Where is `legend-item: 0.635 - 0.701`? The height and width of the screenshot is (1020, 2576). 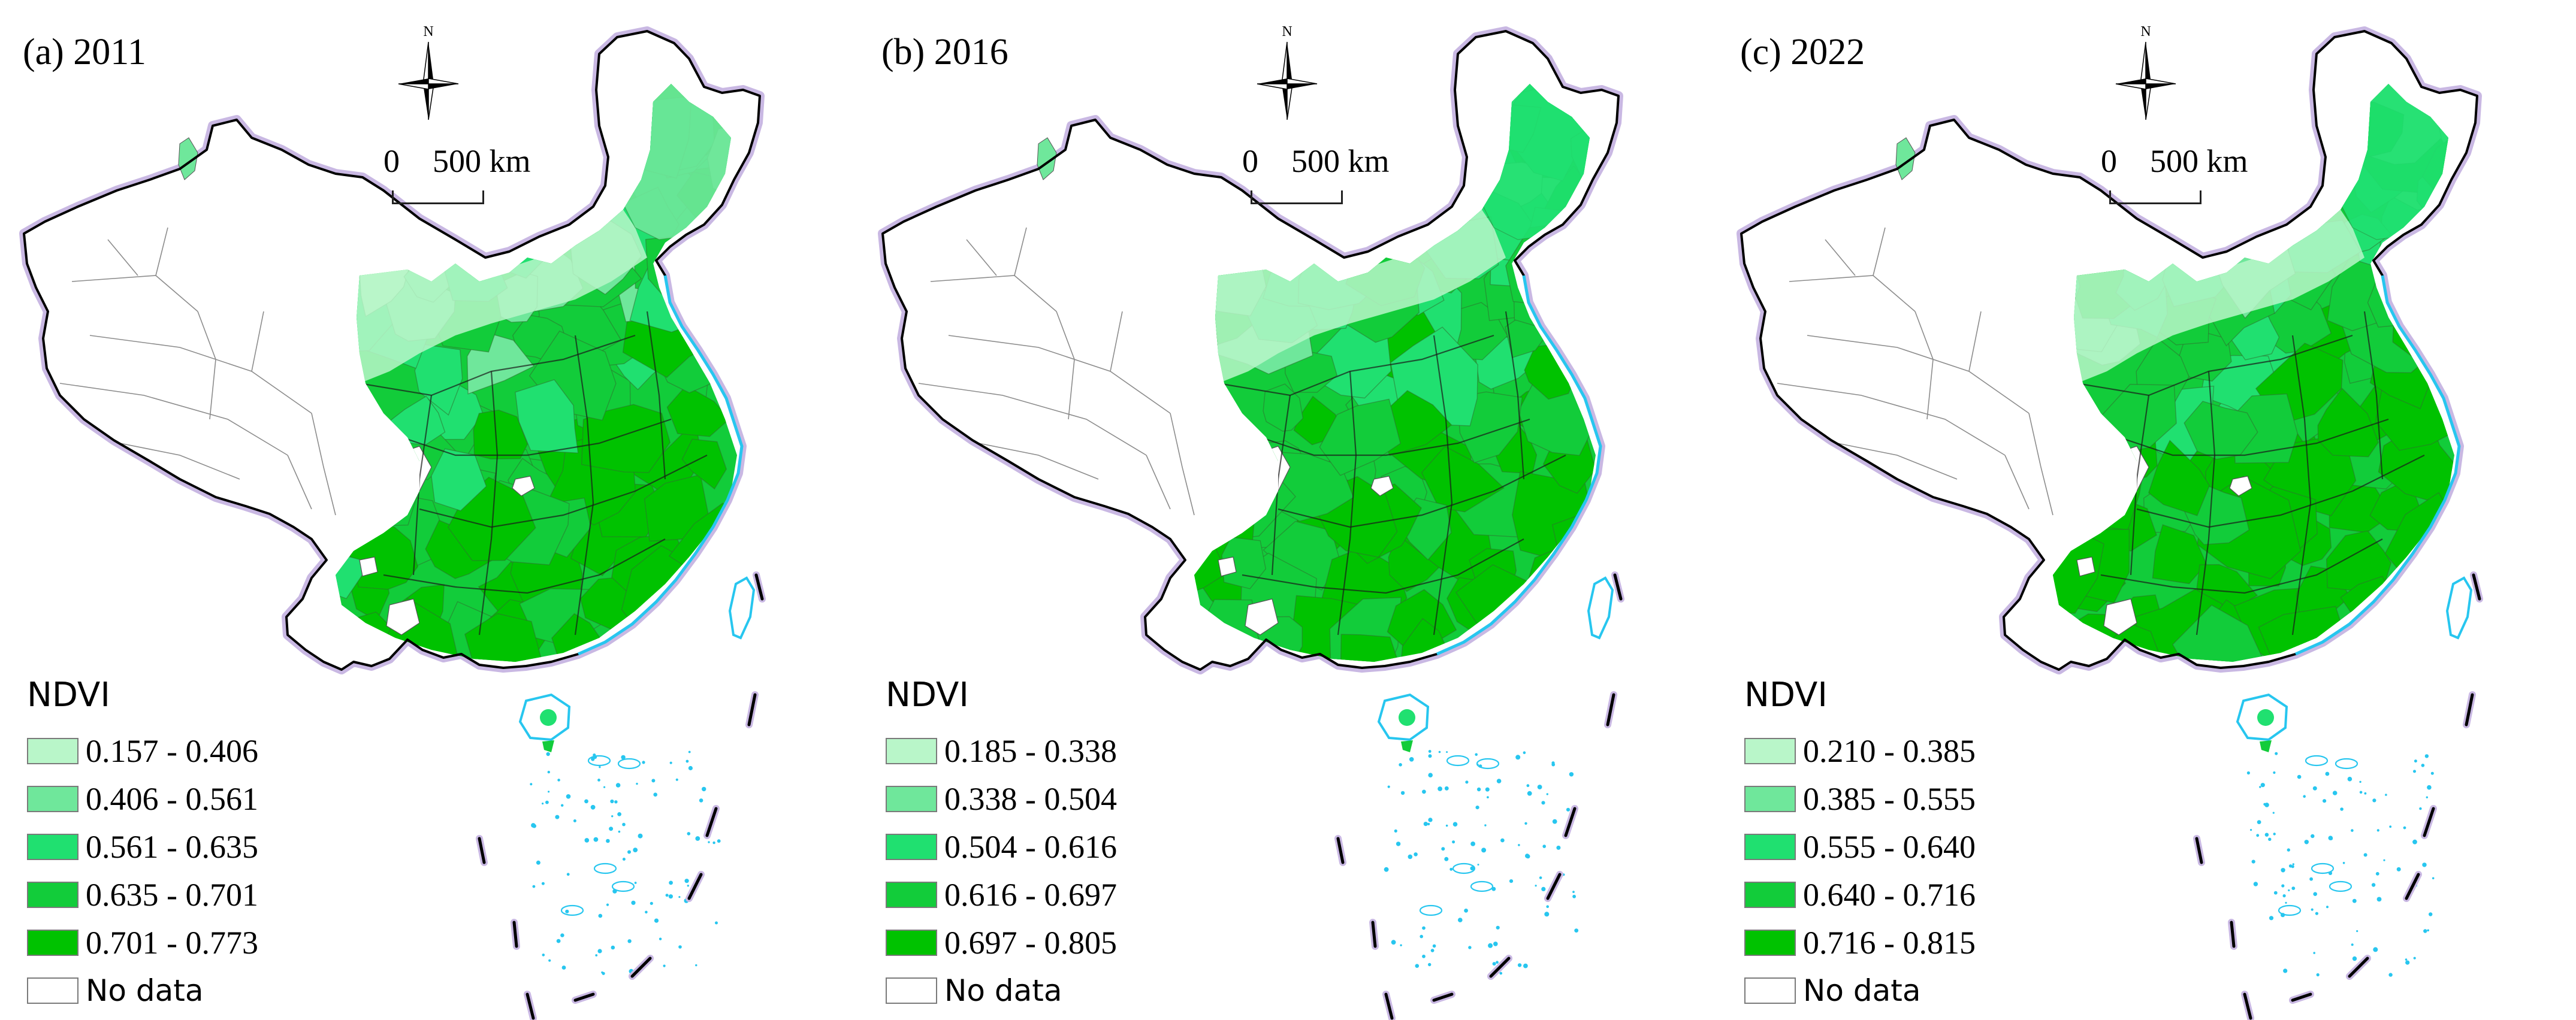
legend-item: 0.635 - 0.701 is located at coordinates (207, 895).